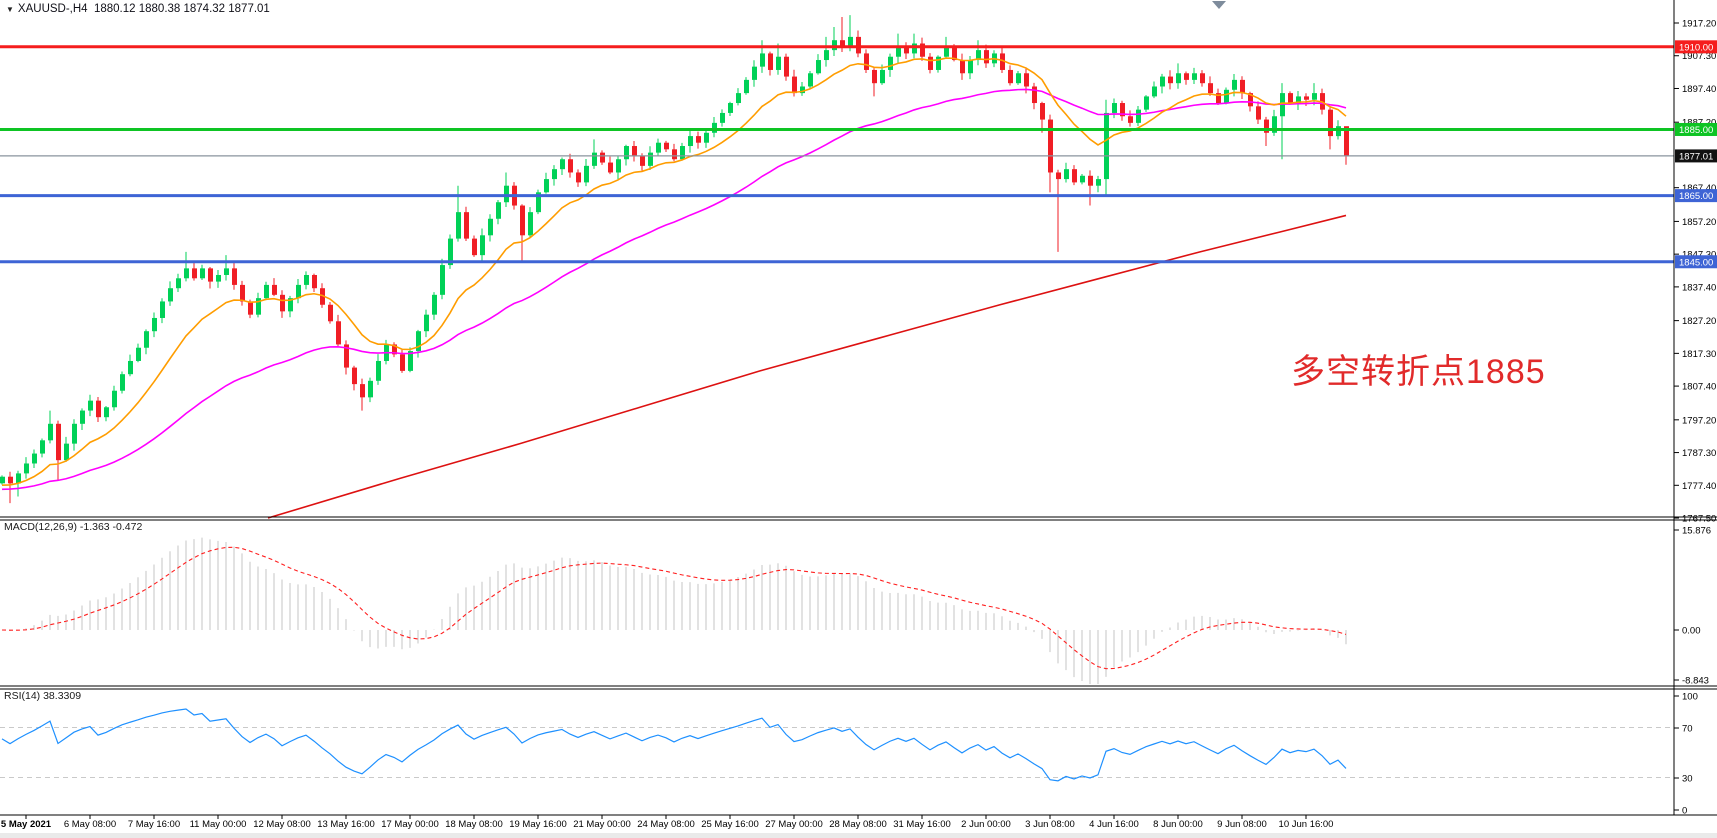 The width and height of the screenshot is (1717, 838). Describe the element at coordinates (1699, 89) in the screenshot. I see `svg-text: 1897.40` at that location.